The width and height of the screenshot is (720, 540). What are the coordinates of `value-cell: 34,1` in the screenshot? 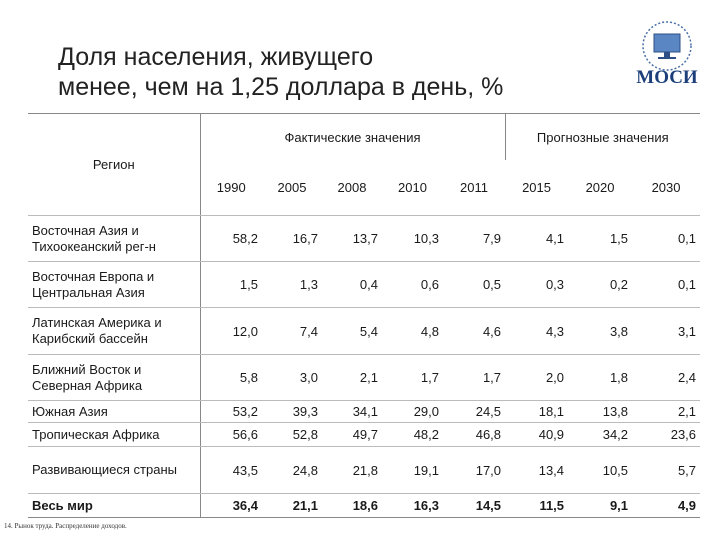 It's located at (352, 411).